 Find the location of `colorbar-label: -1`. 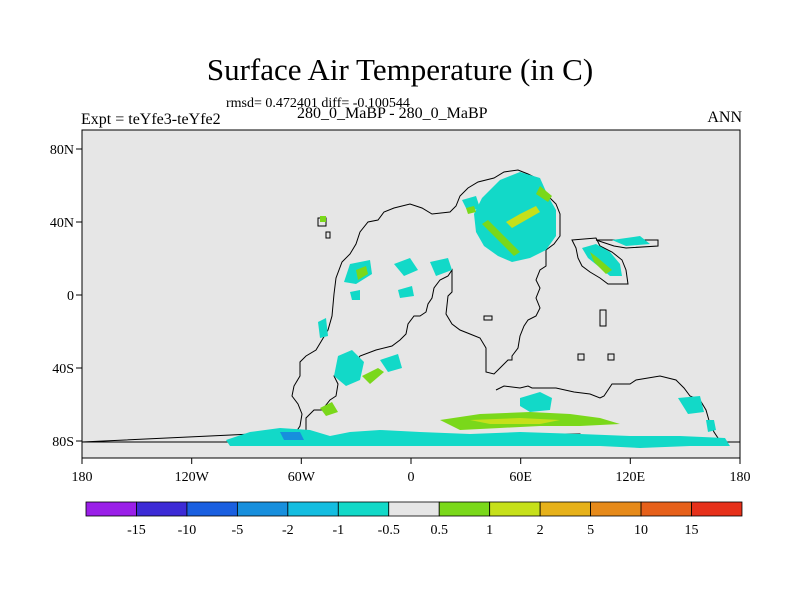

colorbar-label: -1 is located at coordinates (338, 530).